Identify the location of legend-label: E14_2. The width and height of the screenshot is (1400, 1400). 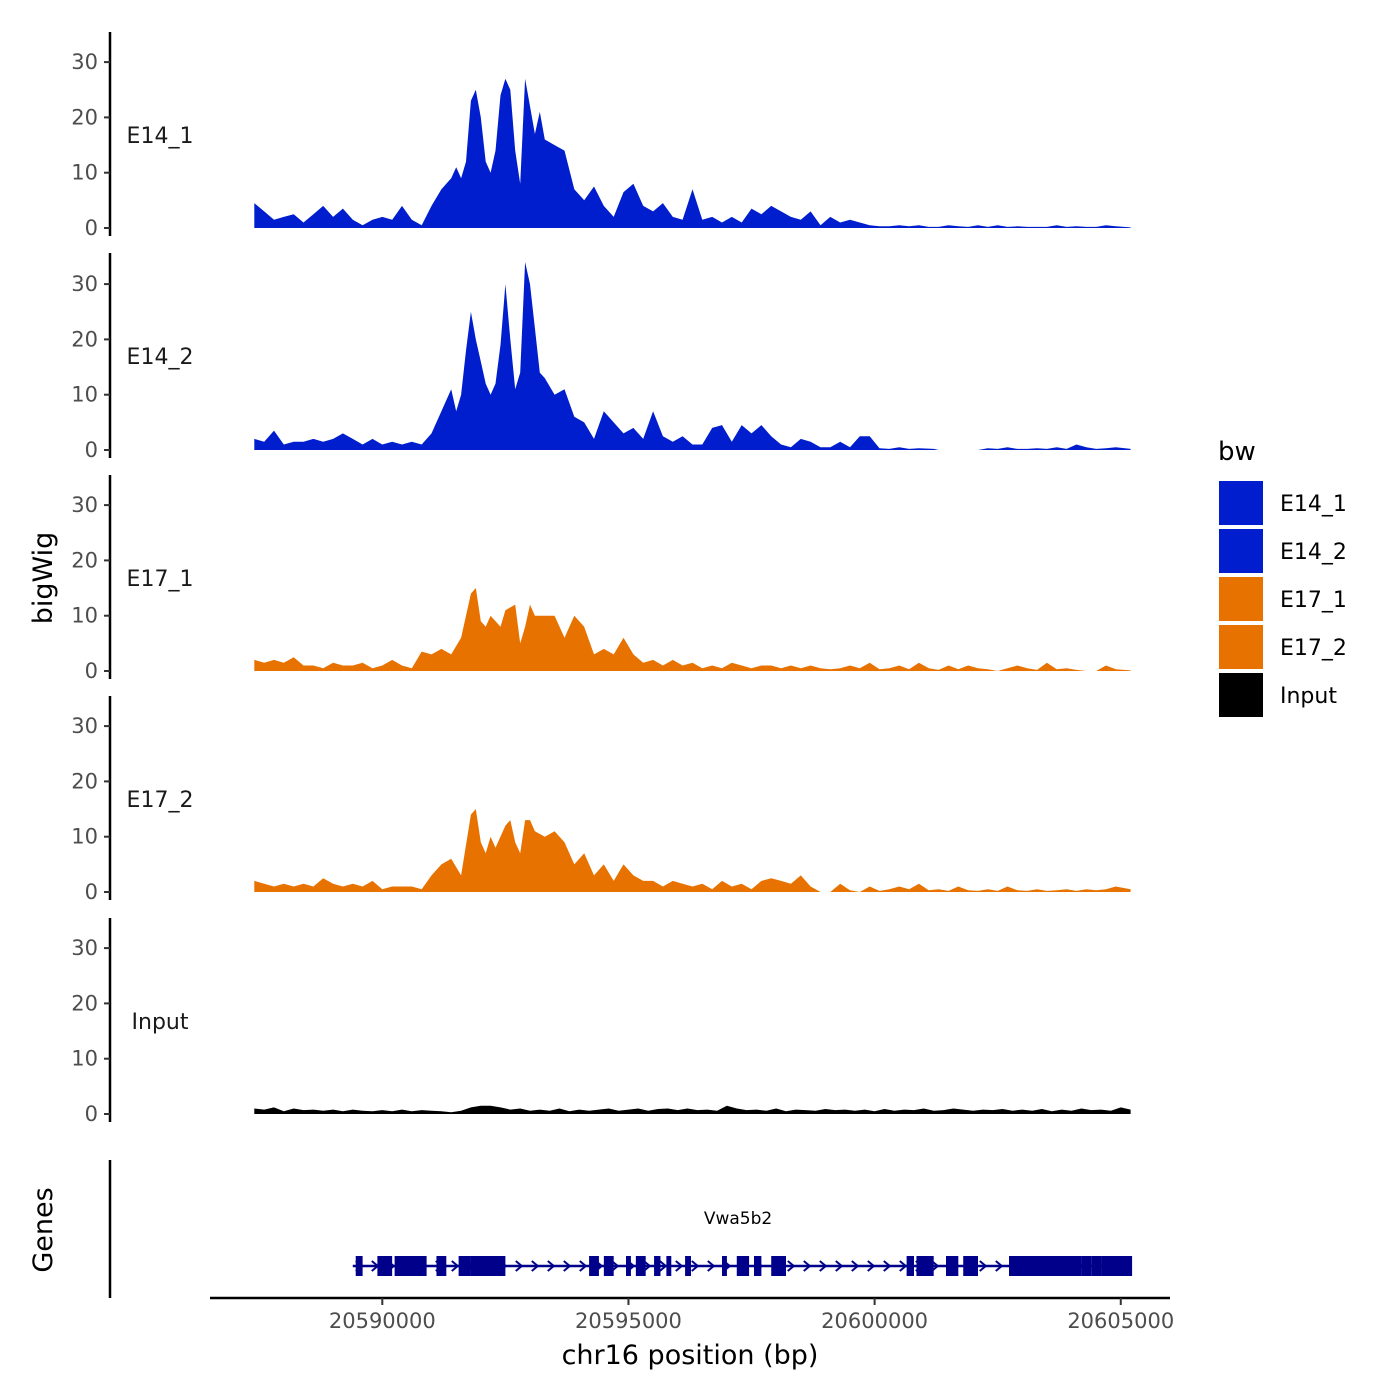
(1313, 552).